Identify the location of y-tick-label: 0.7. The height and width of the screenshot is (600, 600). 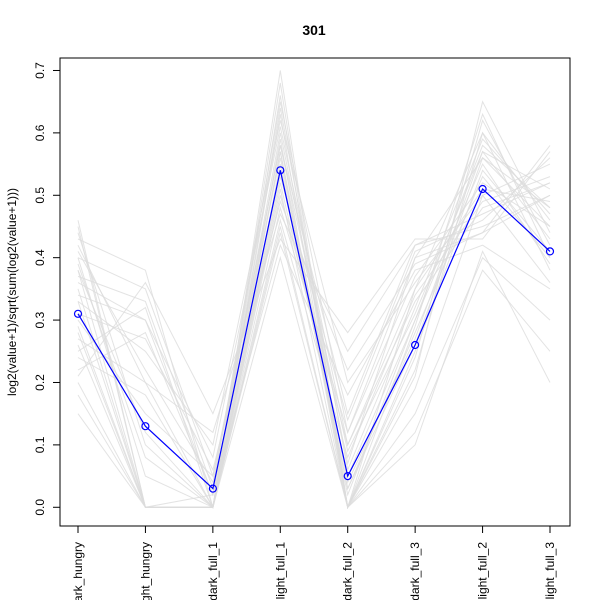
(40, 70).